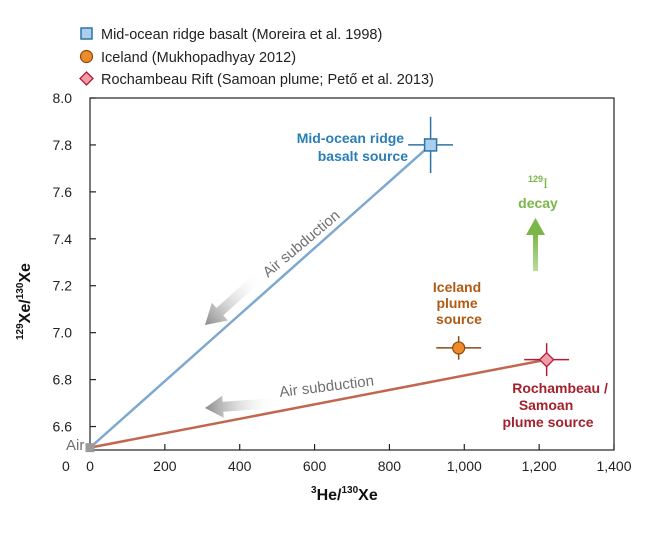  Describe the element at coordinates (90, 466) in the screenshot. I see `x-tick-label: 0` at that location.